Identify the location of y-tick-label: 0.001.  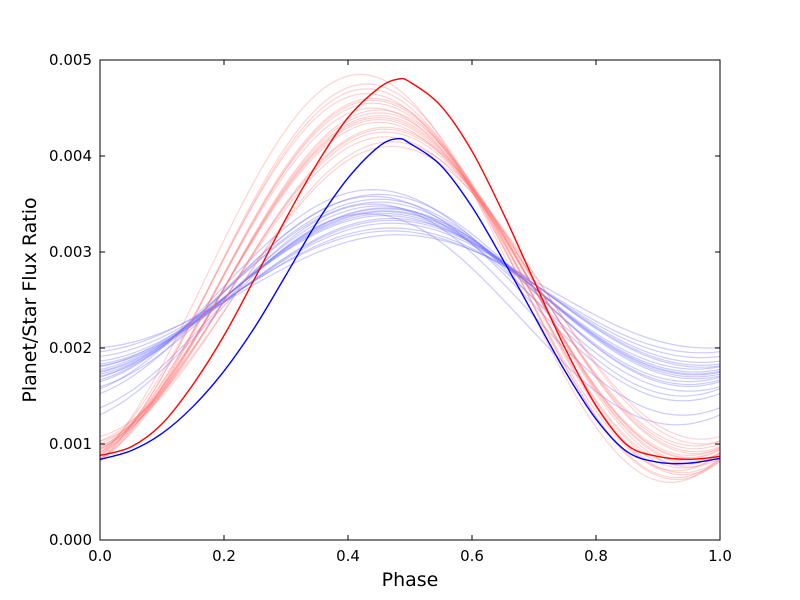
(70, 444).